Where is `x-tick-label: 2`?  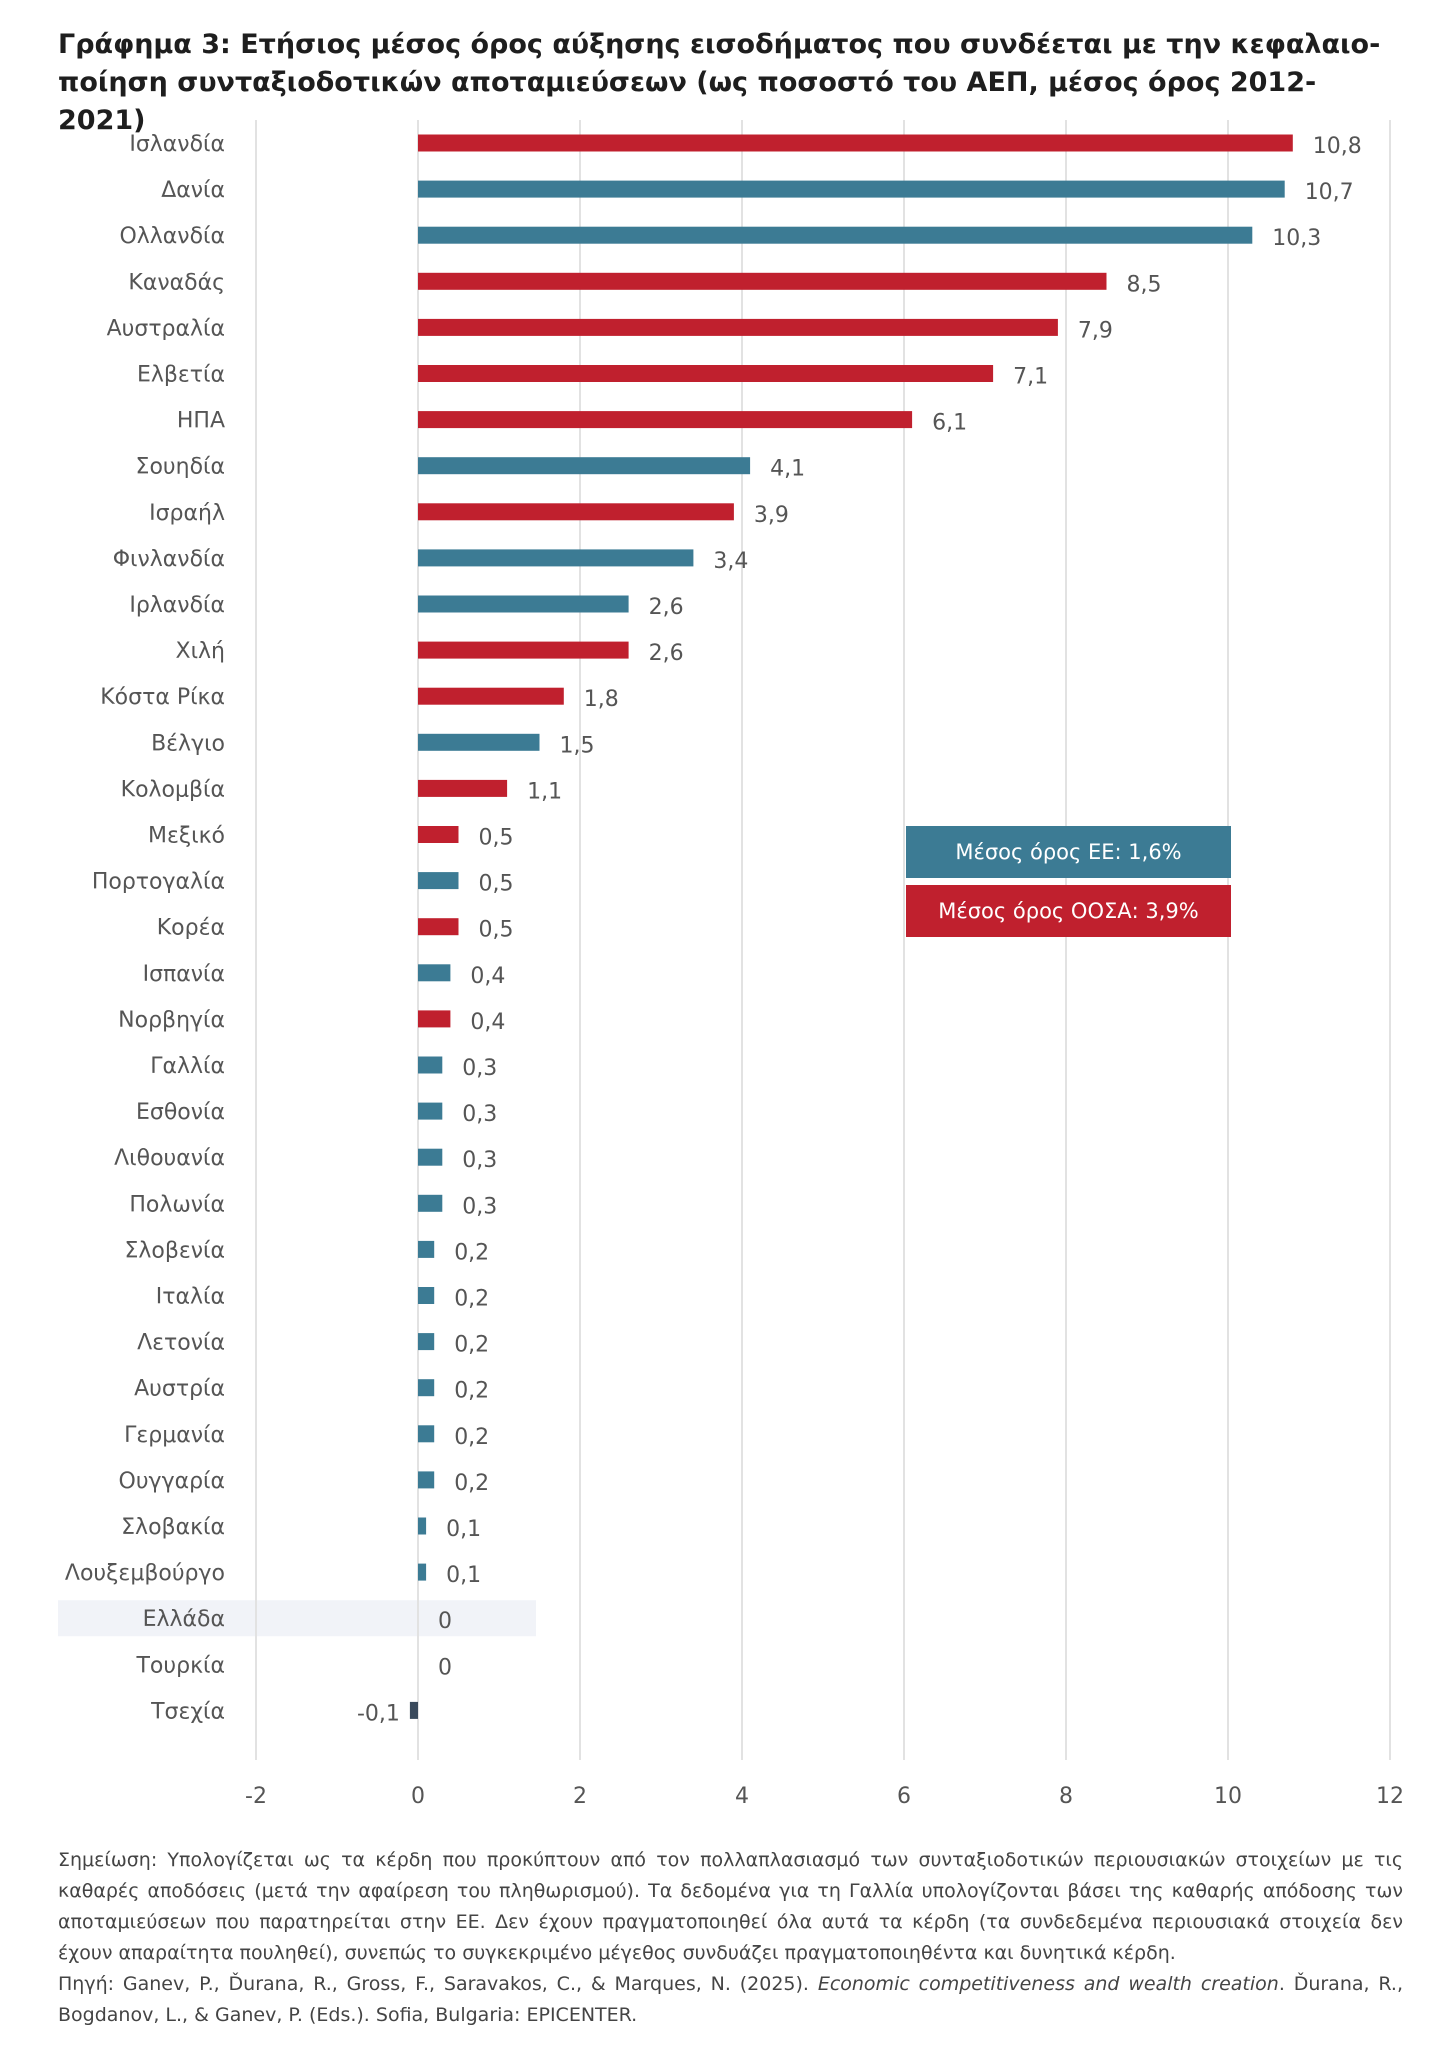
x-tick-label: 2 is located at coordinates (580, 1796).